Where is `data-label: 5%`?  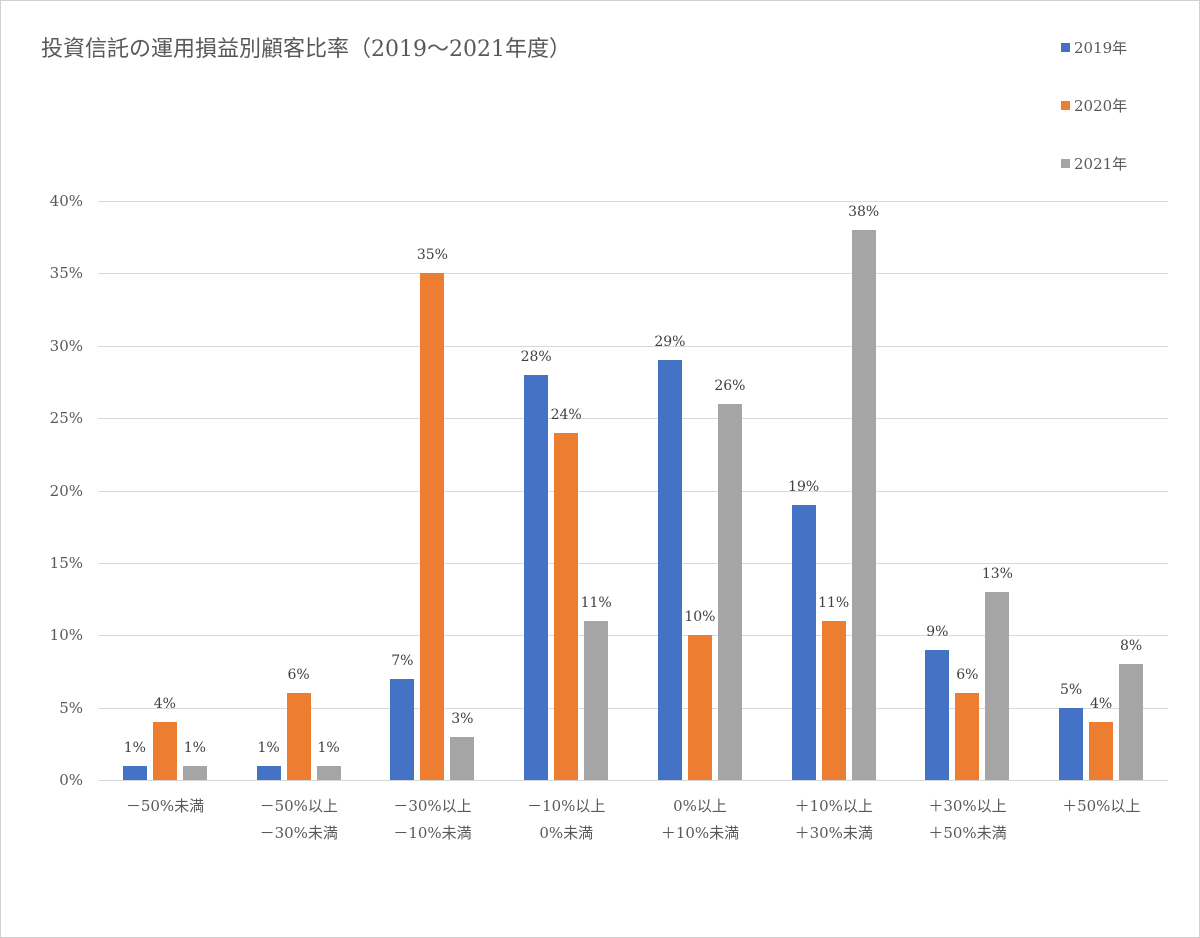 data-label: 5% is located at coordinates (1071, 689).